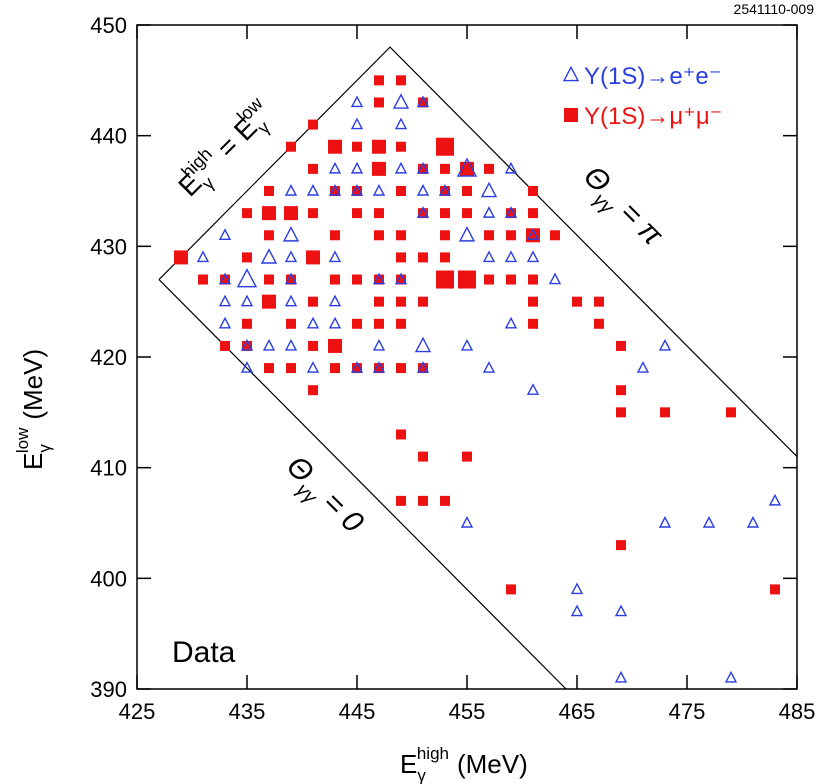 The height and width of the screenshot is (784, 822). Describe the element at coordinates (653, 116) in the screenshot. I see `legend-label: Υ(1S)→μ⁺μ⁻` at that location.